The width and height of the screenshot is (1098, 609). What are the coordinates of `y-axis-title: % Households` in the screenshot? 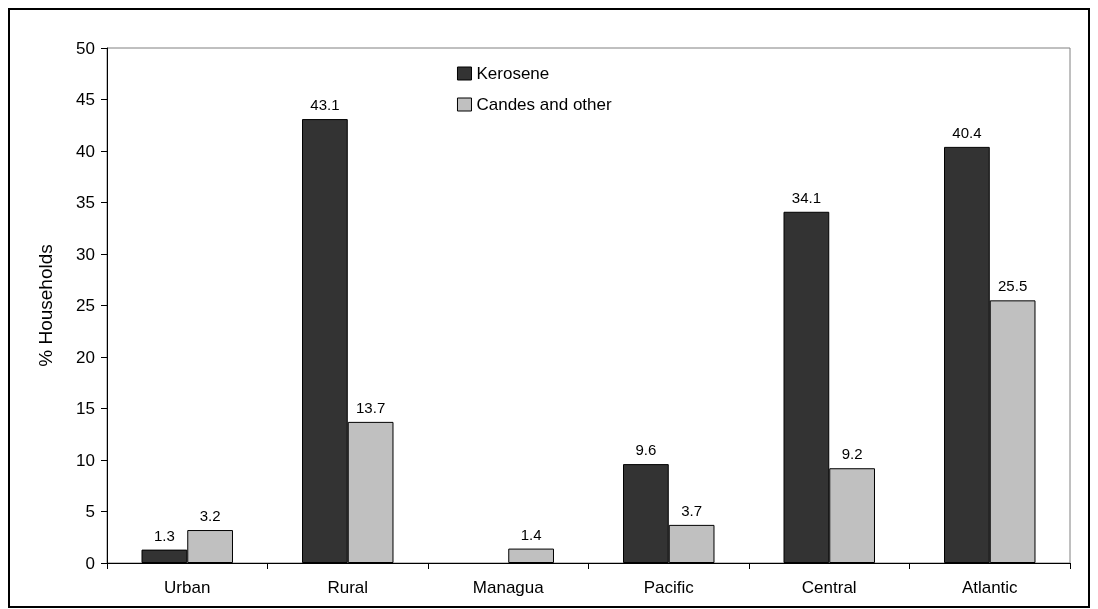 It's located at (45, 305).